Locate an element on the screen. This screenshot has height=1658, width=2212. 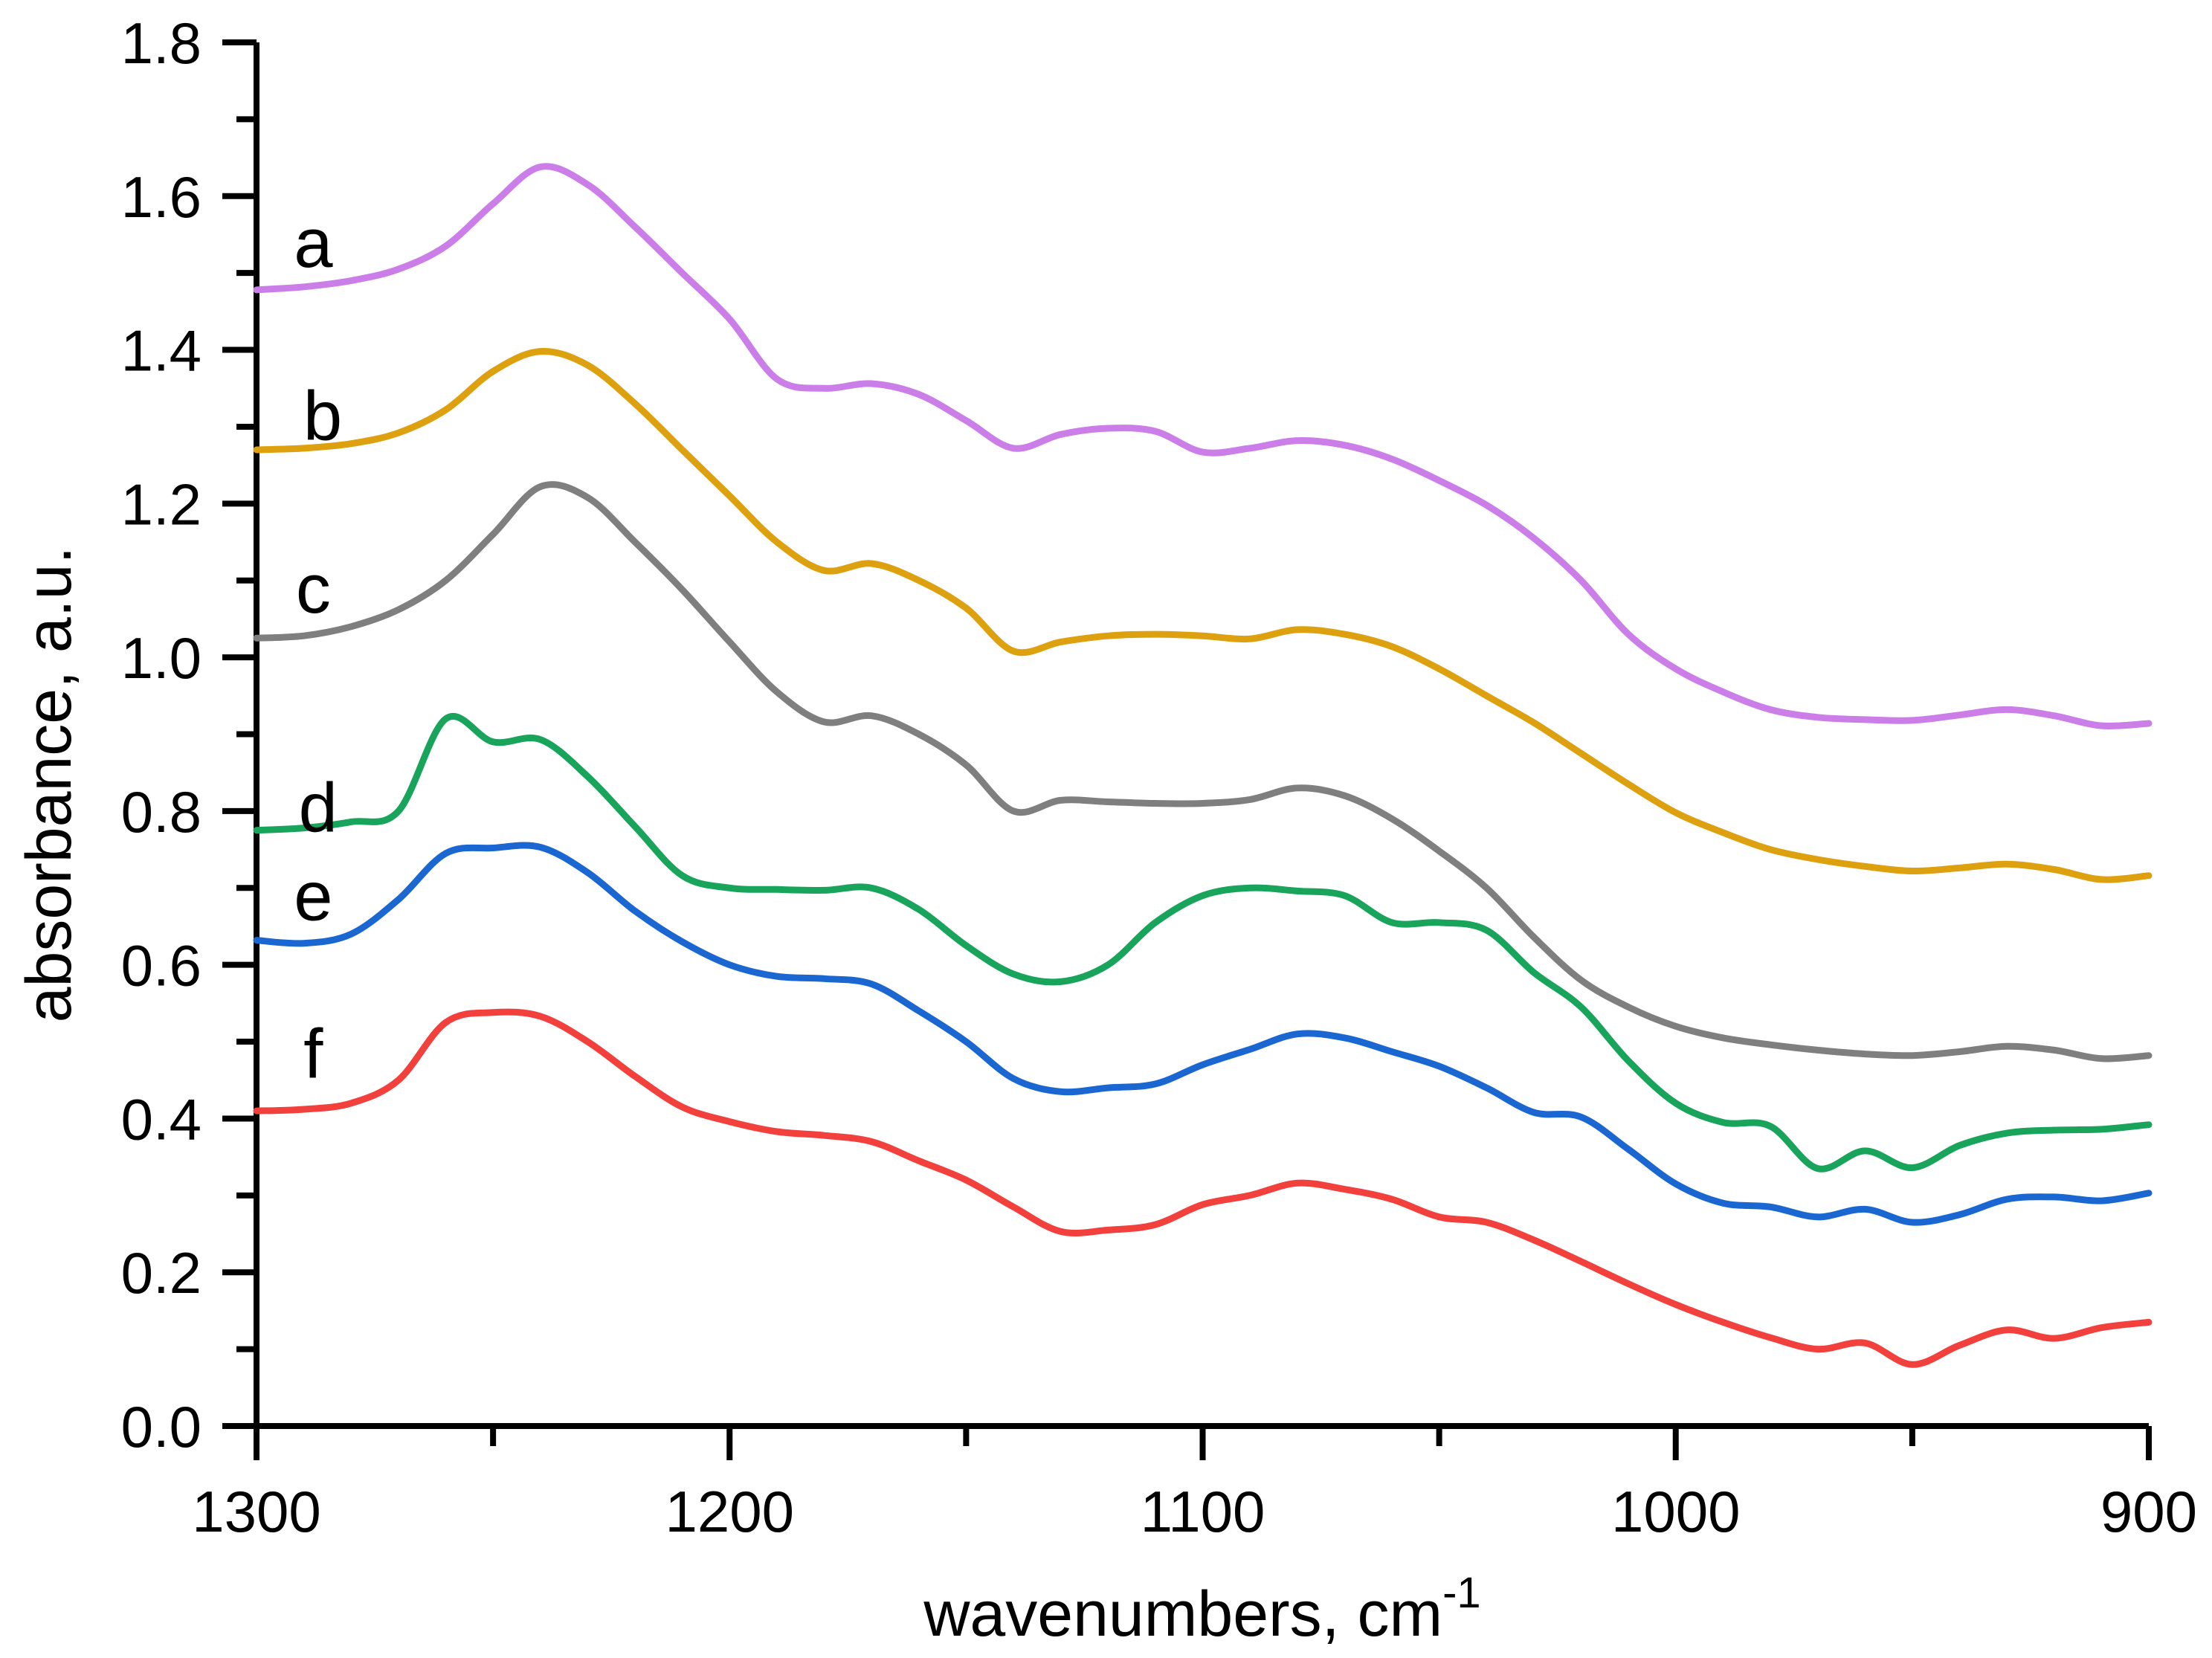
y-tick-label: 0.8 is located at coordinates (161, 812).